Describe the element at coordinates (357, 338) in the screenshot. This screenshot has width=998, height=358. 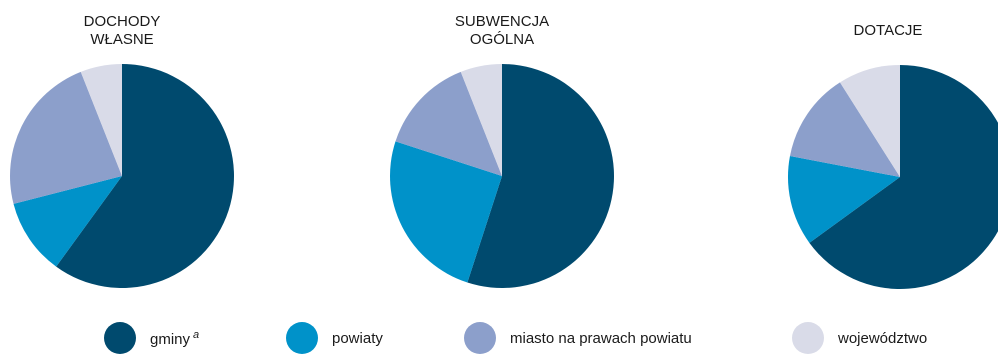
I see `legend-label-powiaty: powiaty` at that location.